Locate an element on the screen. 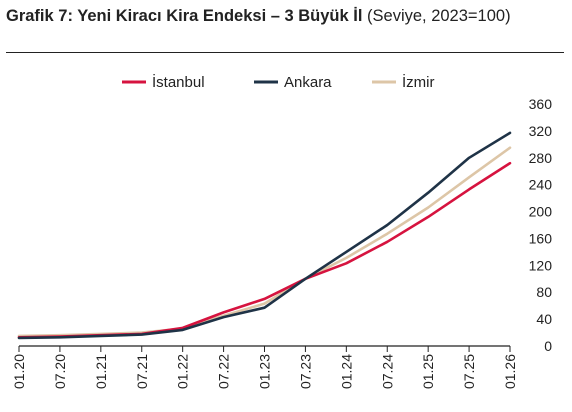 The image size is (572, 412). y-tick-label: 120 is located at coordinates (541, 265).